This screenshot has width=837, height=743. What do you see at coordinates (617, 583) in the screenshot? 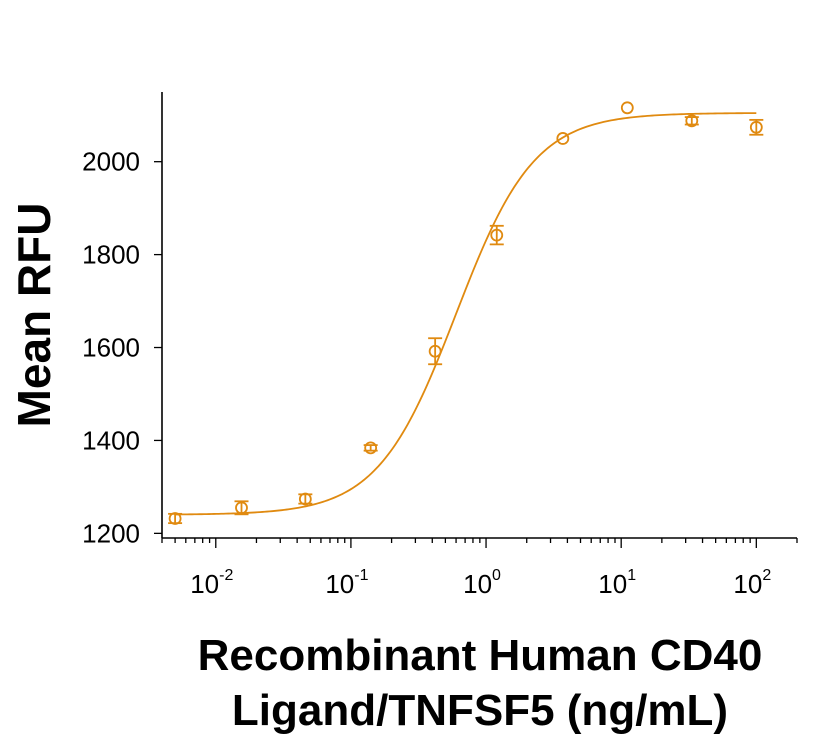
I see `x-tick-label: 10¹` at bounding box center [617, 583].